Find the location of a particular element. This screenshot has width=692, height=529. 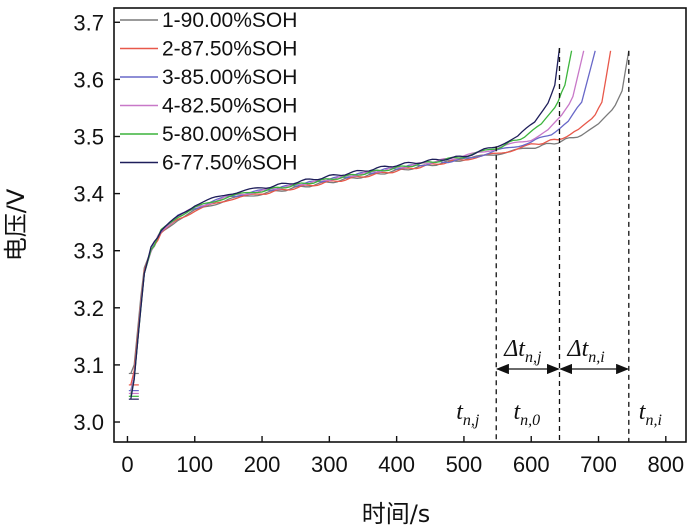

x-tick-label: 100 is located at coordinates (194, 464).